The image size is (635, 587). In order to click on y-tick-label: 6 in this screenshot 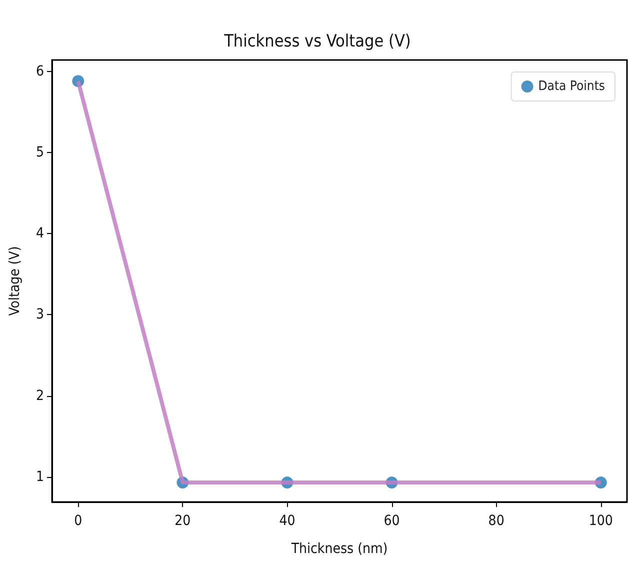, I will do `click(40, 71)`.